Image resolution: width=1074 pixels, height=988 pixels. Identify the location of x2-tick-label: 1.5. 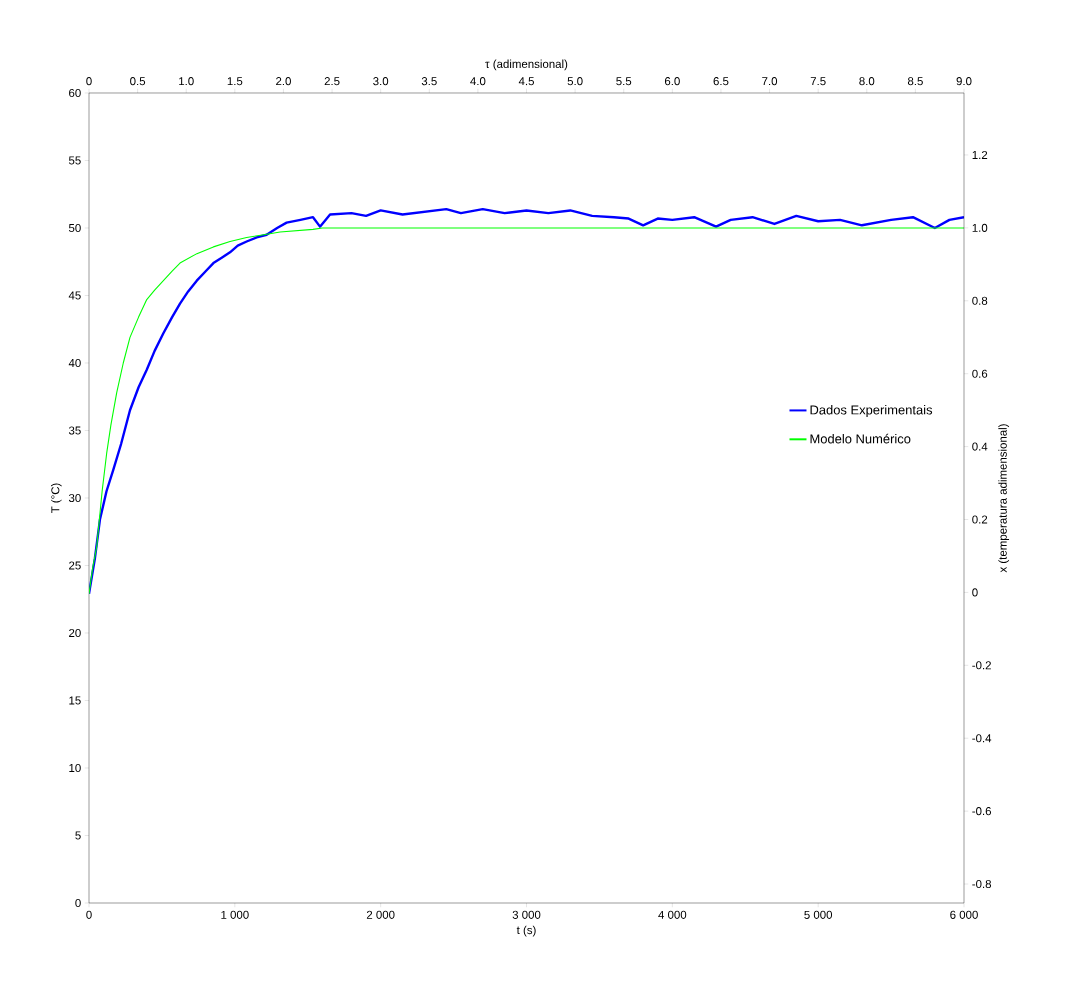
(235, 81).